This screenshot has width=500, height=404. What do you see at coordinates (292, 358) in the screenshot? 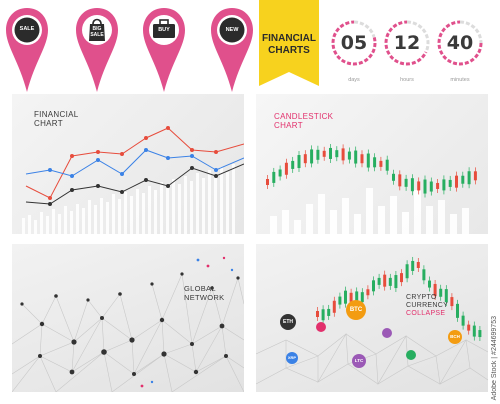
I see `xrp-coin-badge: XRP` at bounding box center [292, 358].